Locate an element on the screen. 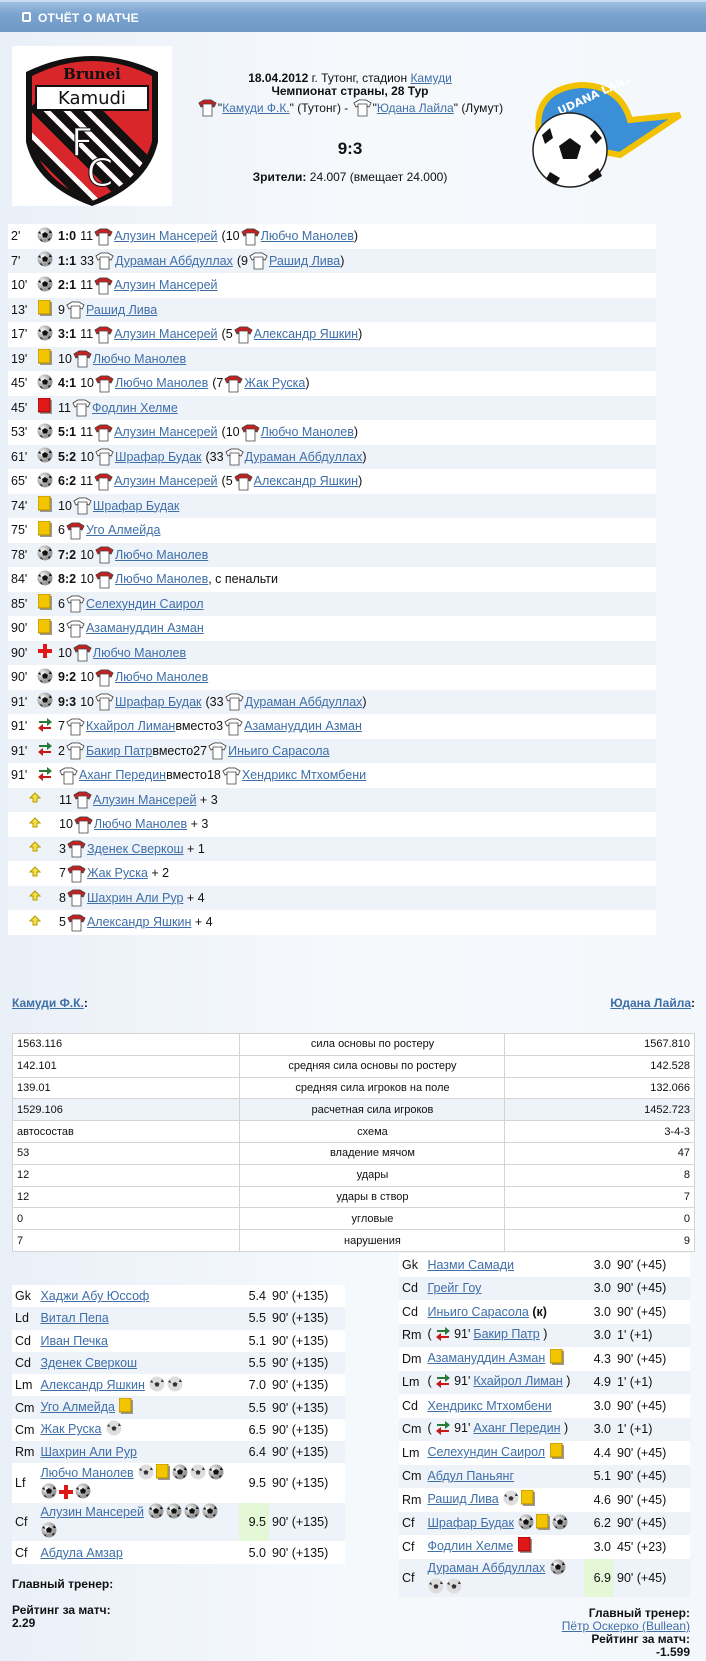 The height and width of the screenshot is (1661, 706). replaced-player-link: Хендрикс Мтхомбени is located at coordinates (304, 775).